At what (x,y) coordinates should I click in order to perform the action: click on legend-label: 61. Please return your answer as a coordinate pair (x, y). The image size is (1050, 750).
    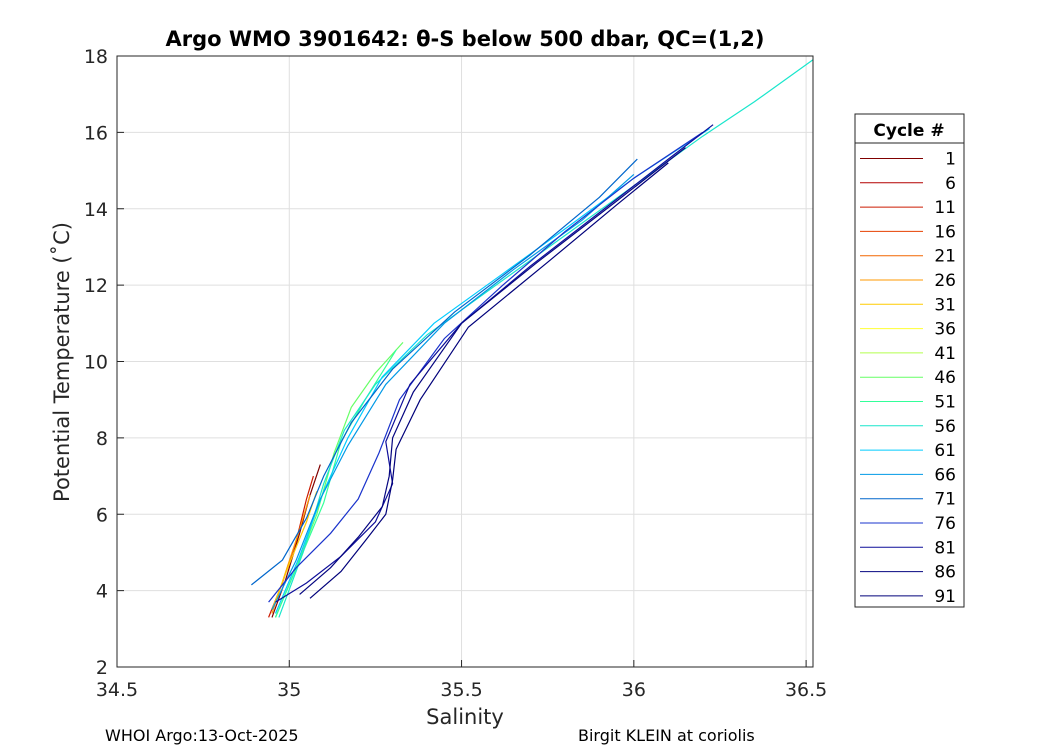
    Looking at the image, I should click on (945, 451).